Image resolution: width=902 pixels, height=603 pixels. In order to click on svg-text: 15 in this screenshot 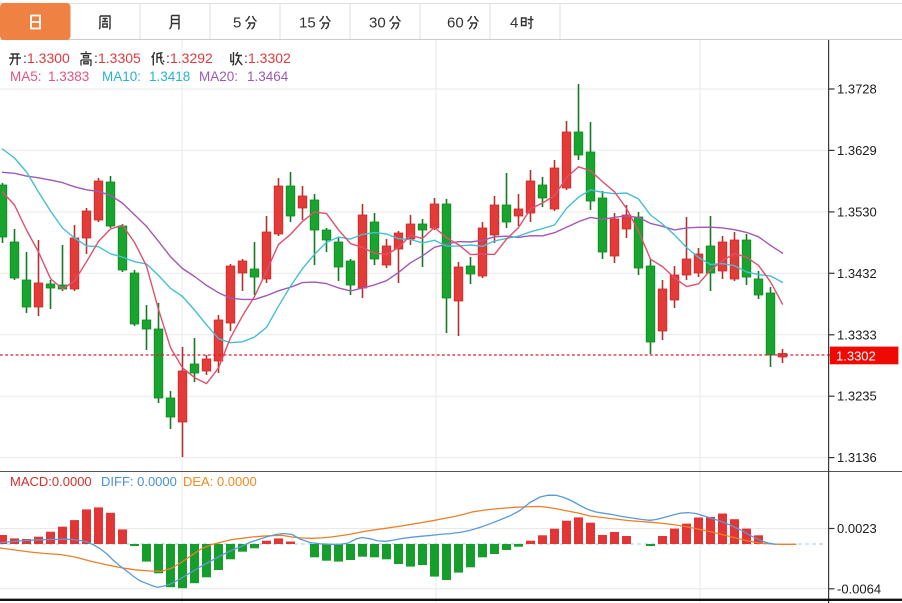, I will do `click(307, 23)`.